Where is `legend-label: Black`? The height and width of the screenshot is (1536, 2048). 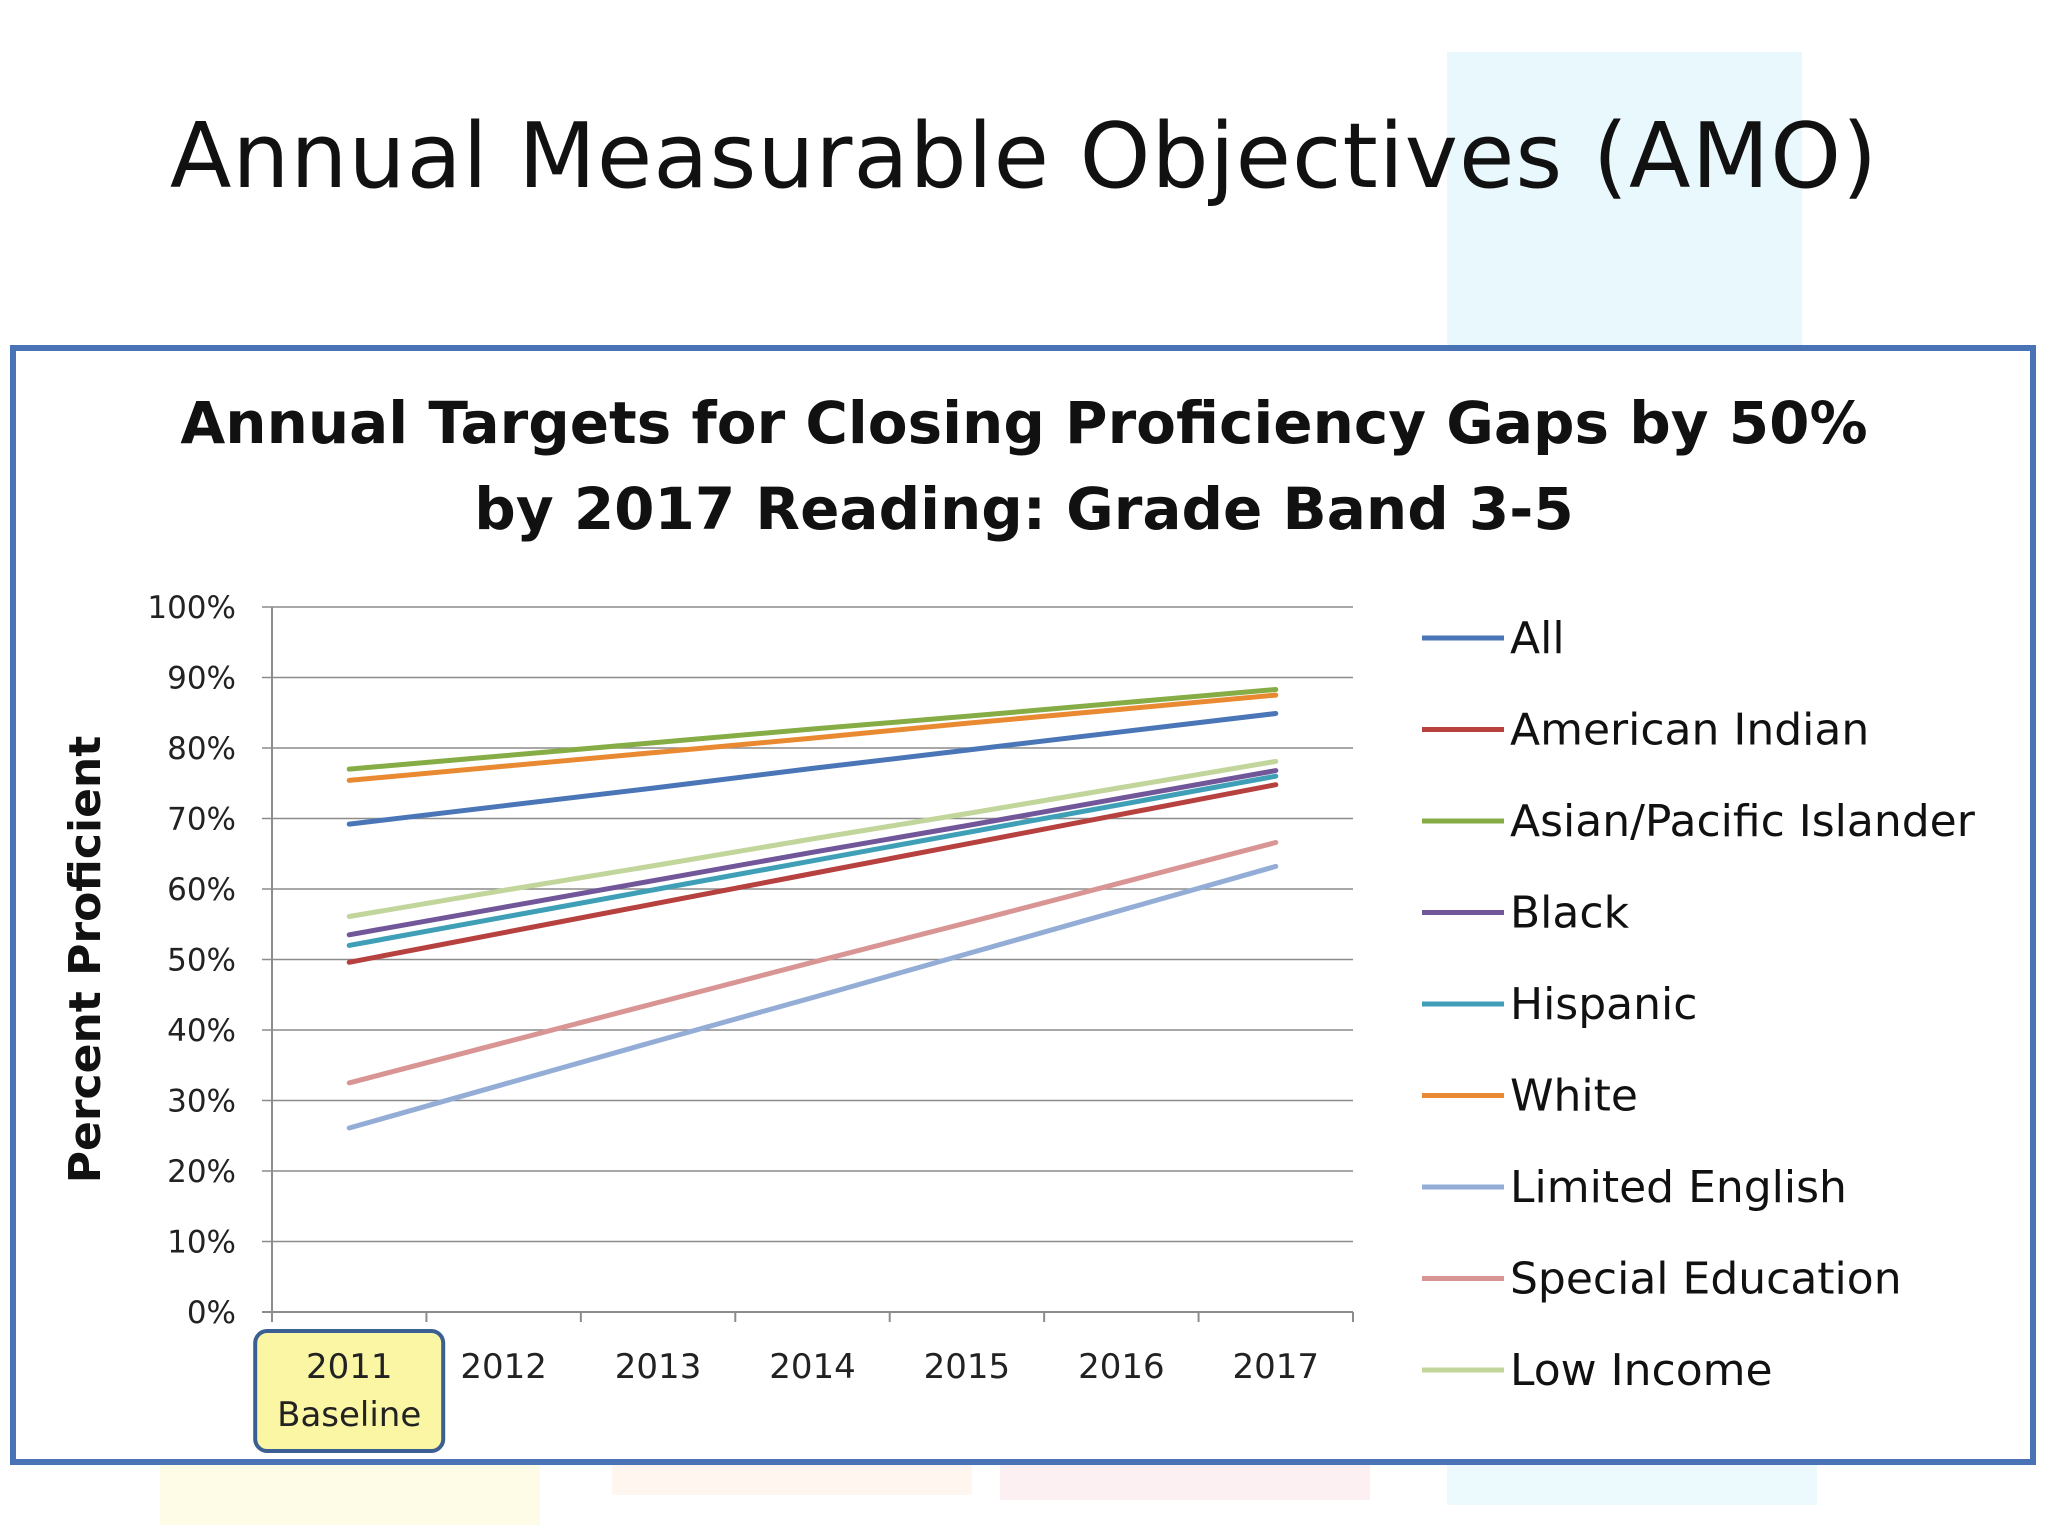 legend-label: Black is located at coordinates (1570, 913).